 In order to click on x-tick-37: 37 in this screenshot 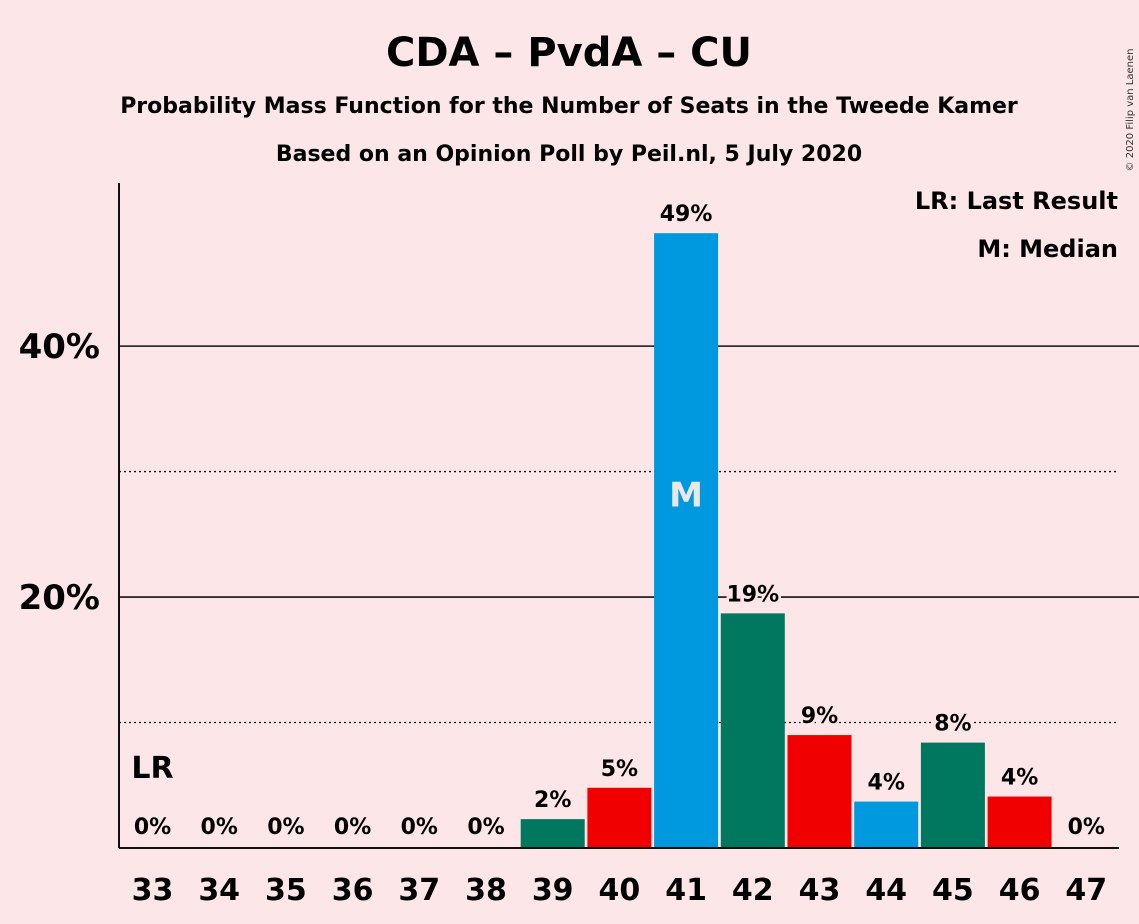, I will do `click(419, 890)`.